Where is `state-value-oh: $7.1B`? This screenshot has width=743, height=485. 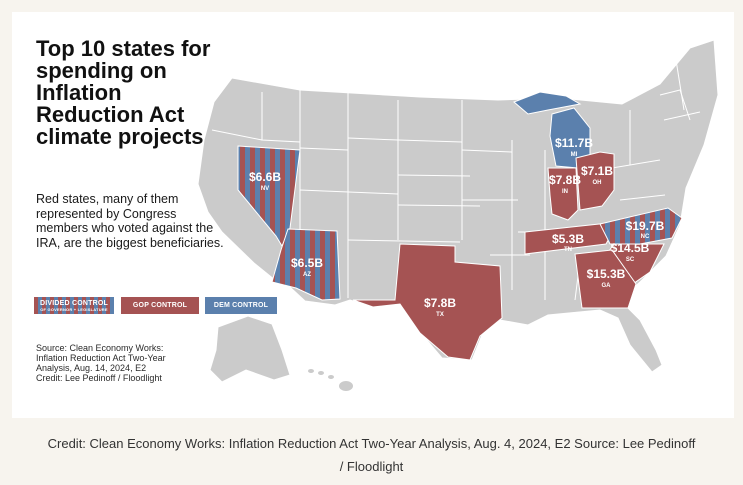 state-value-oh: $7.1B is located at coordinates (597, 171).